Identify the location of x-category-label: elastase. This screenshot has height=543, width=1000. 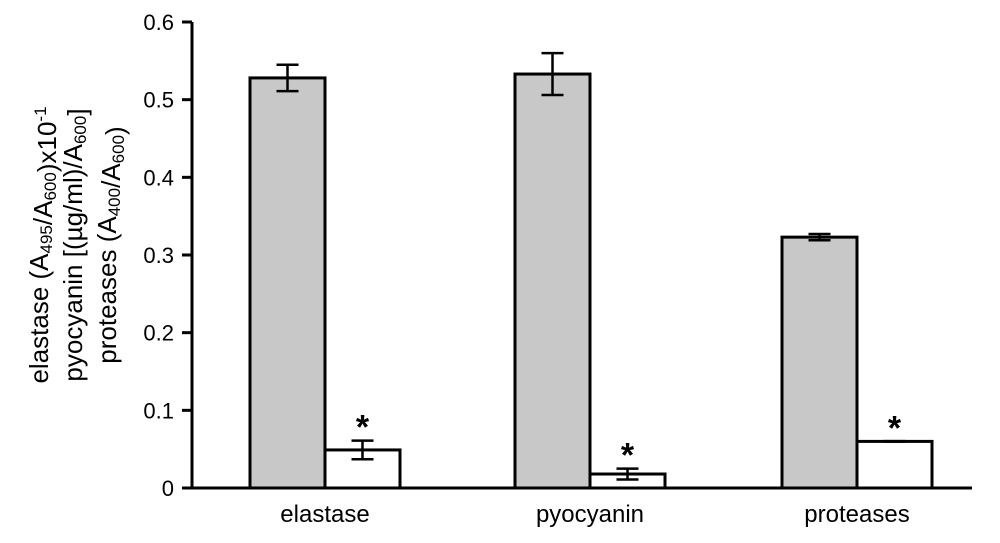
(324, 514).